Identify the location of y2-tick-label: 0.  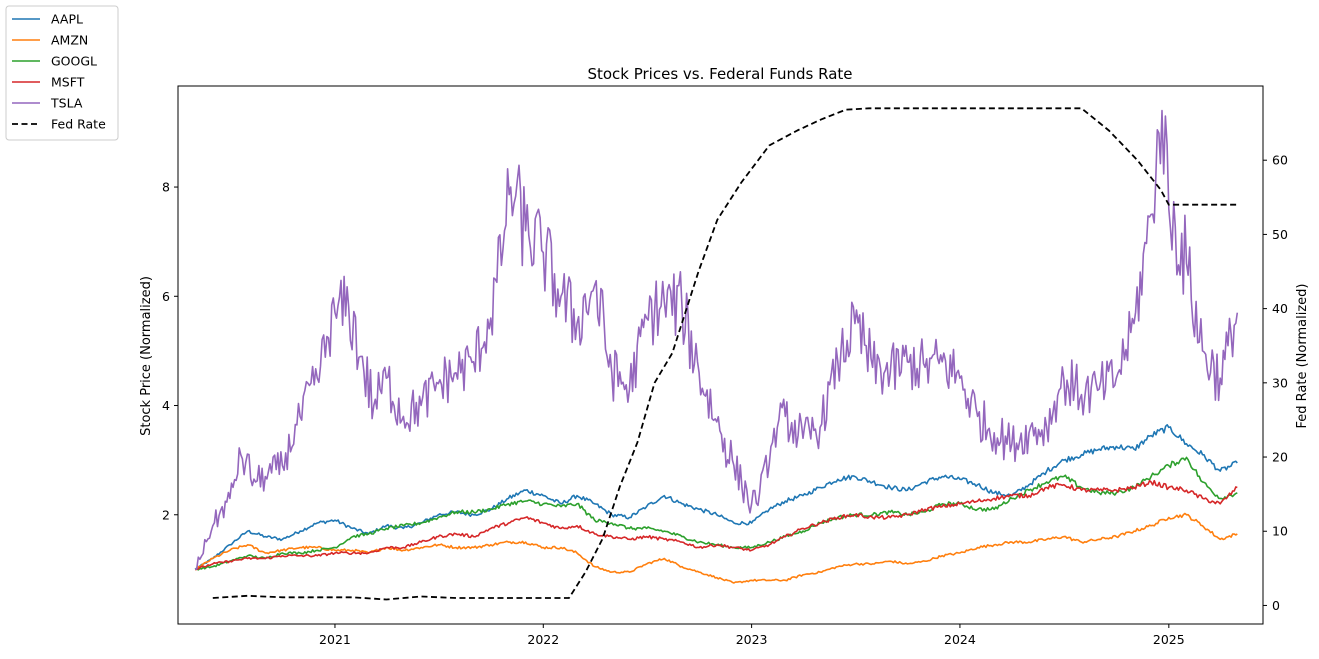
(1276, 605).